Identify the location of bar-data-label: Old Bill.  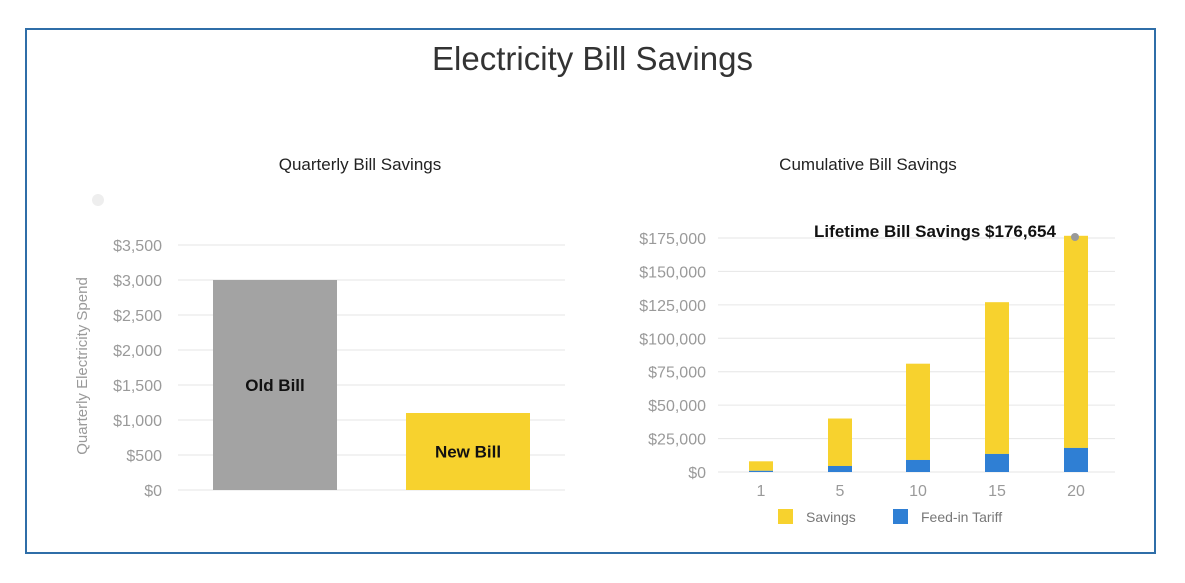
(275, 385).